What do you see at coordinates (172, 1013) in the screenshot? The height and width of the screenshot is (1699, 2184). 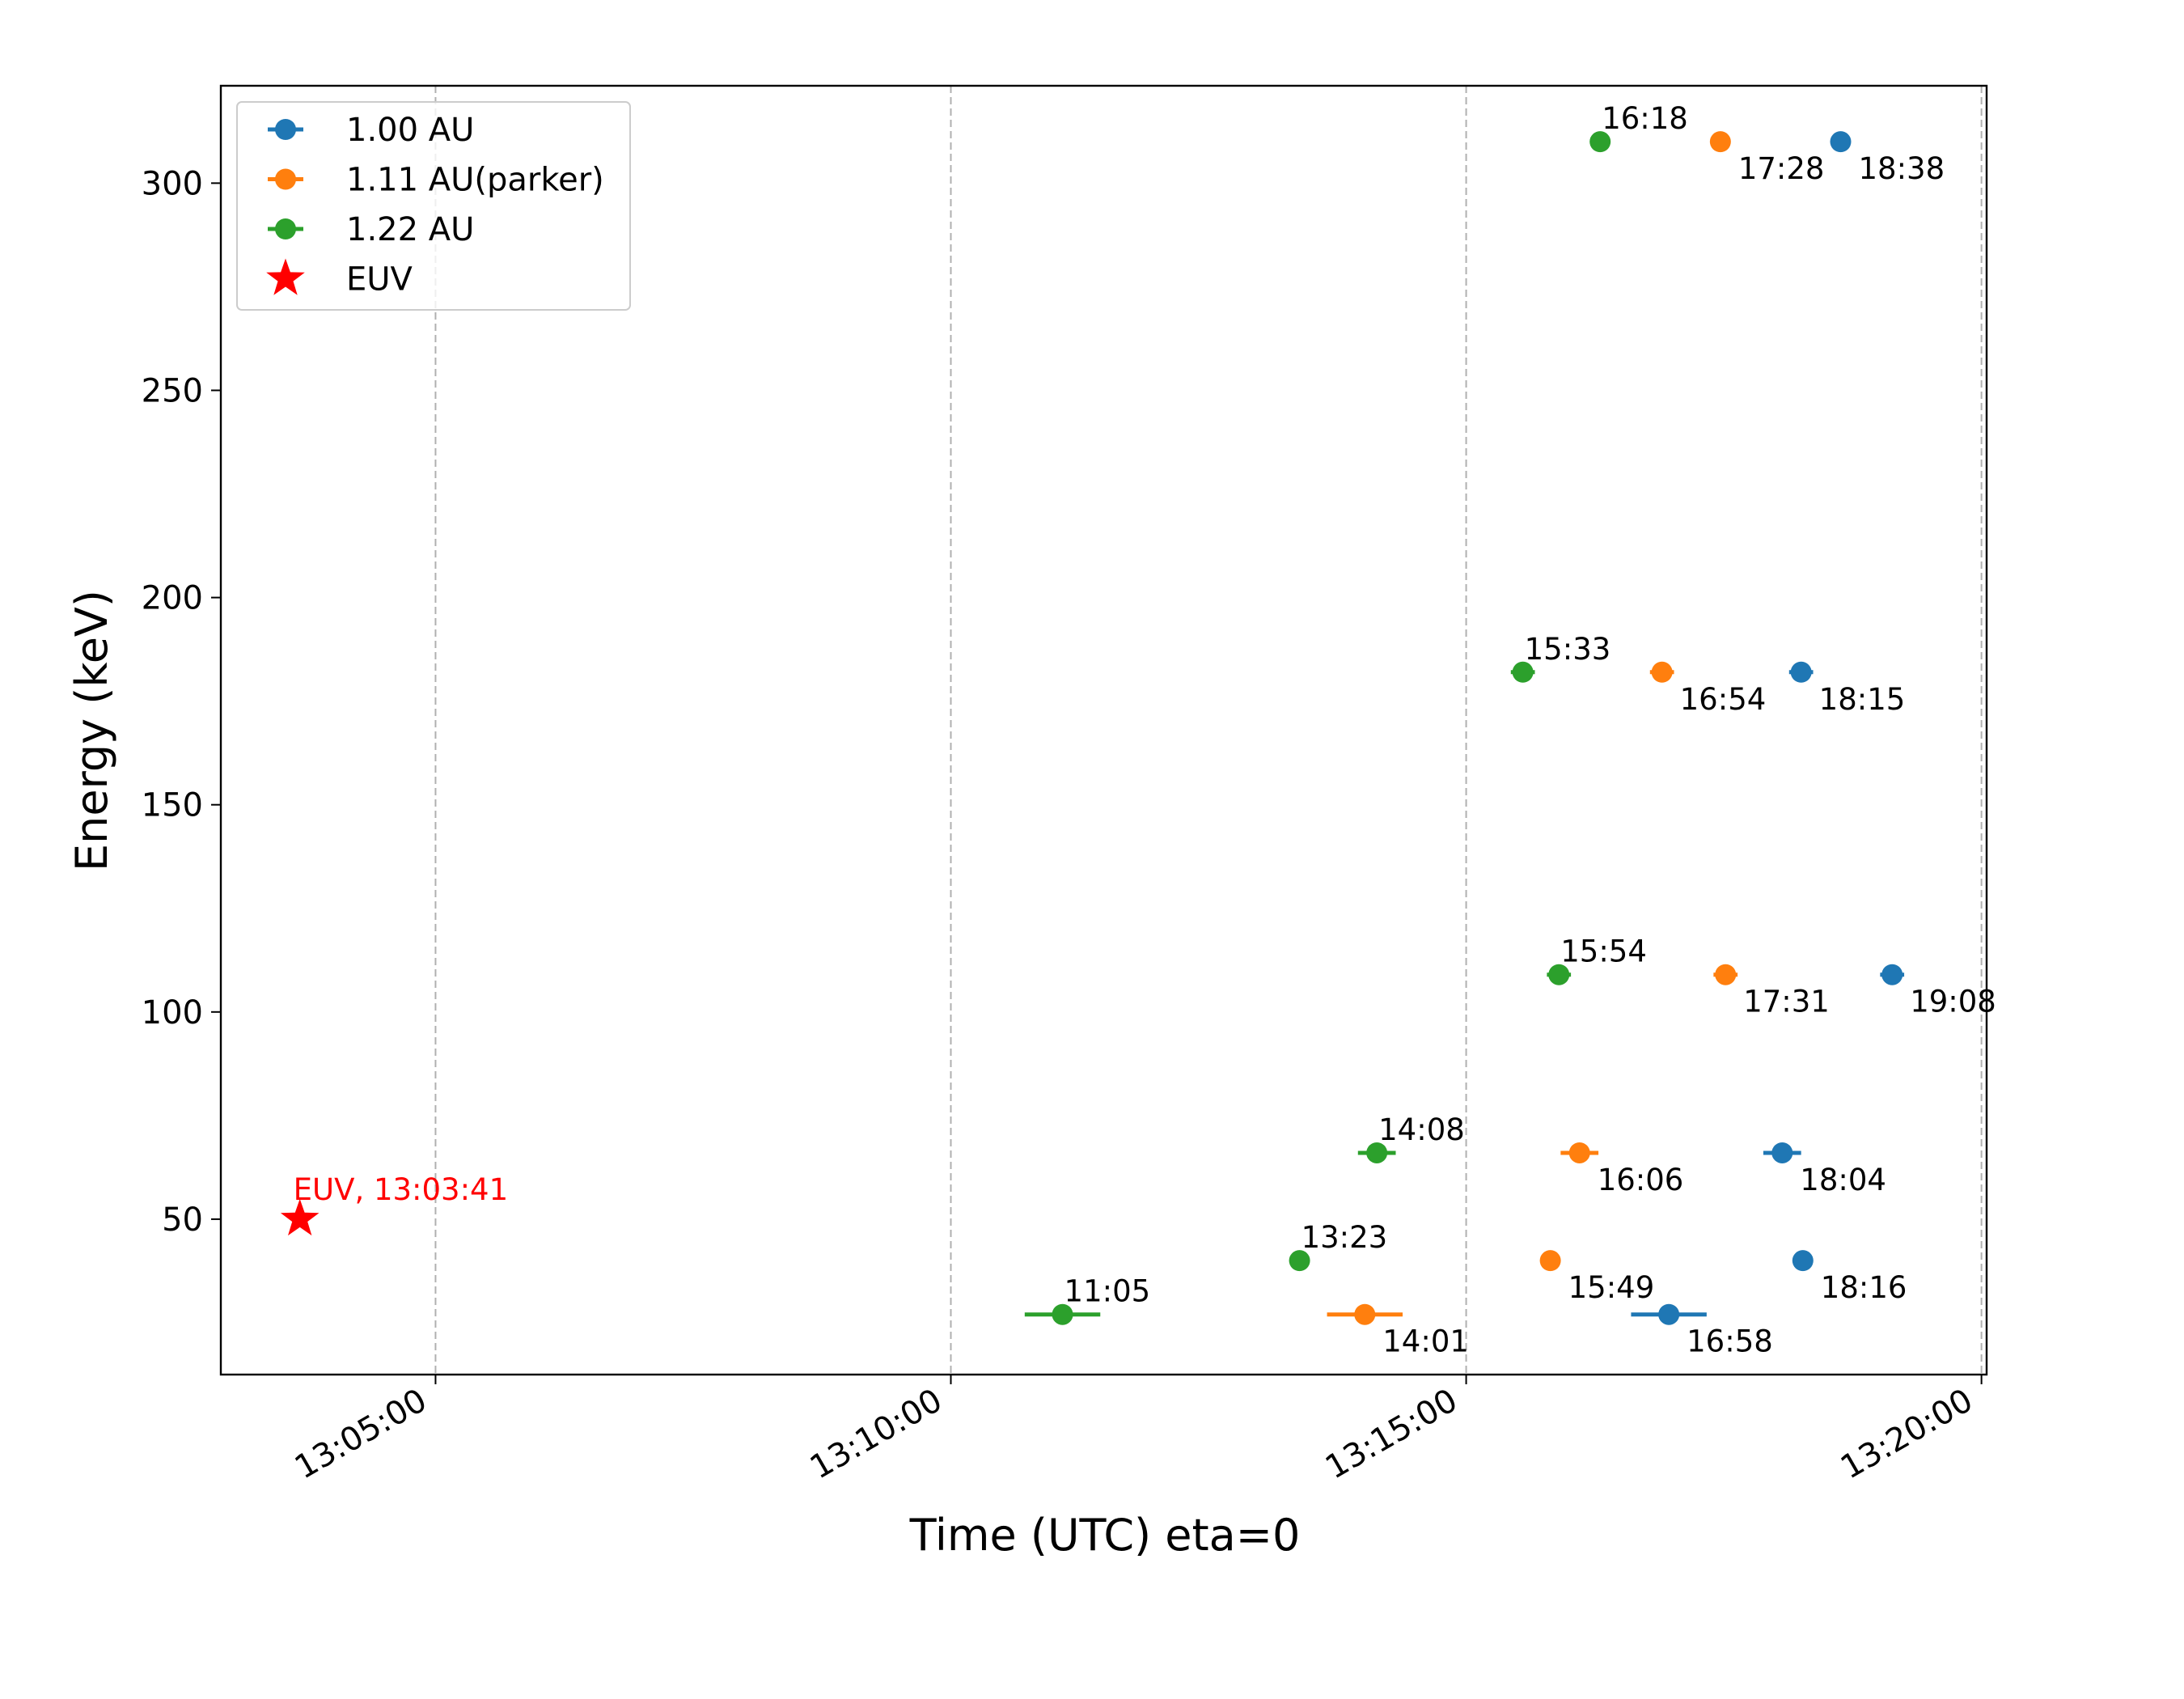 I see `y-tick-label: 100` at bounding box center [172, 1013].